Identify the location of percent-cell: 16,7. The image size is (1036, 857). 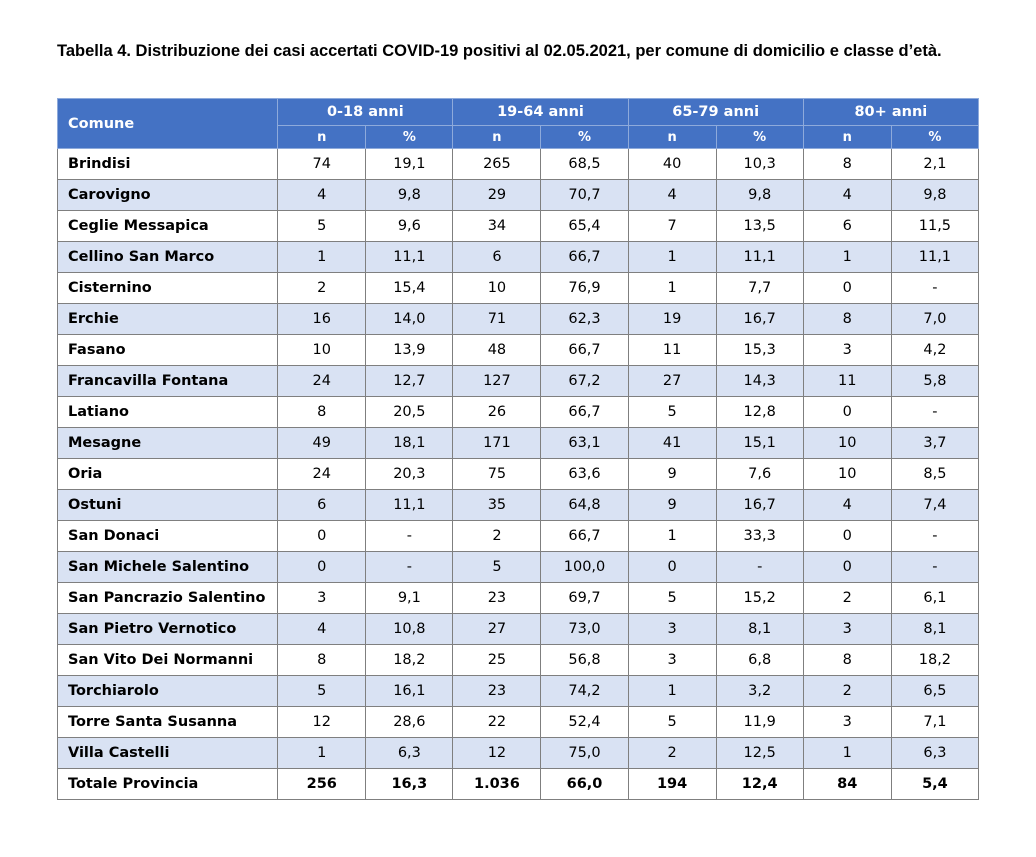
(759, 319).